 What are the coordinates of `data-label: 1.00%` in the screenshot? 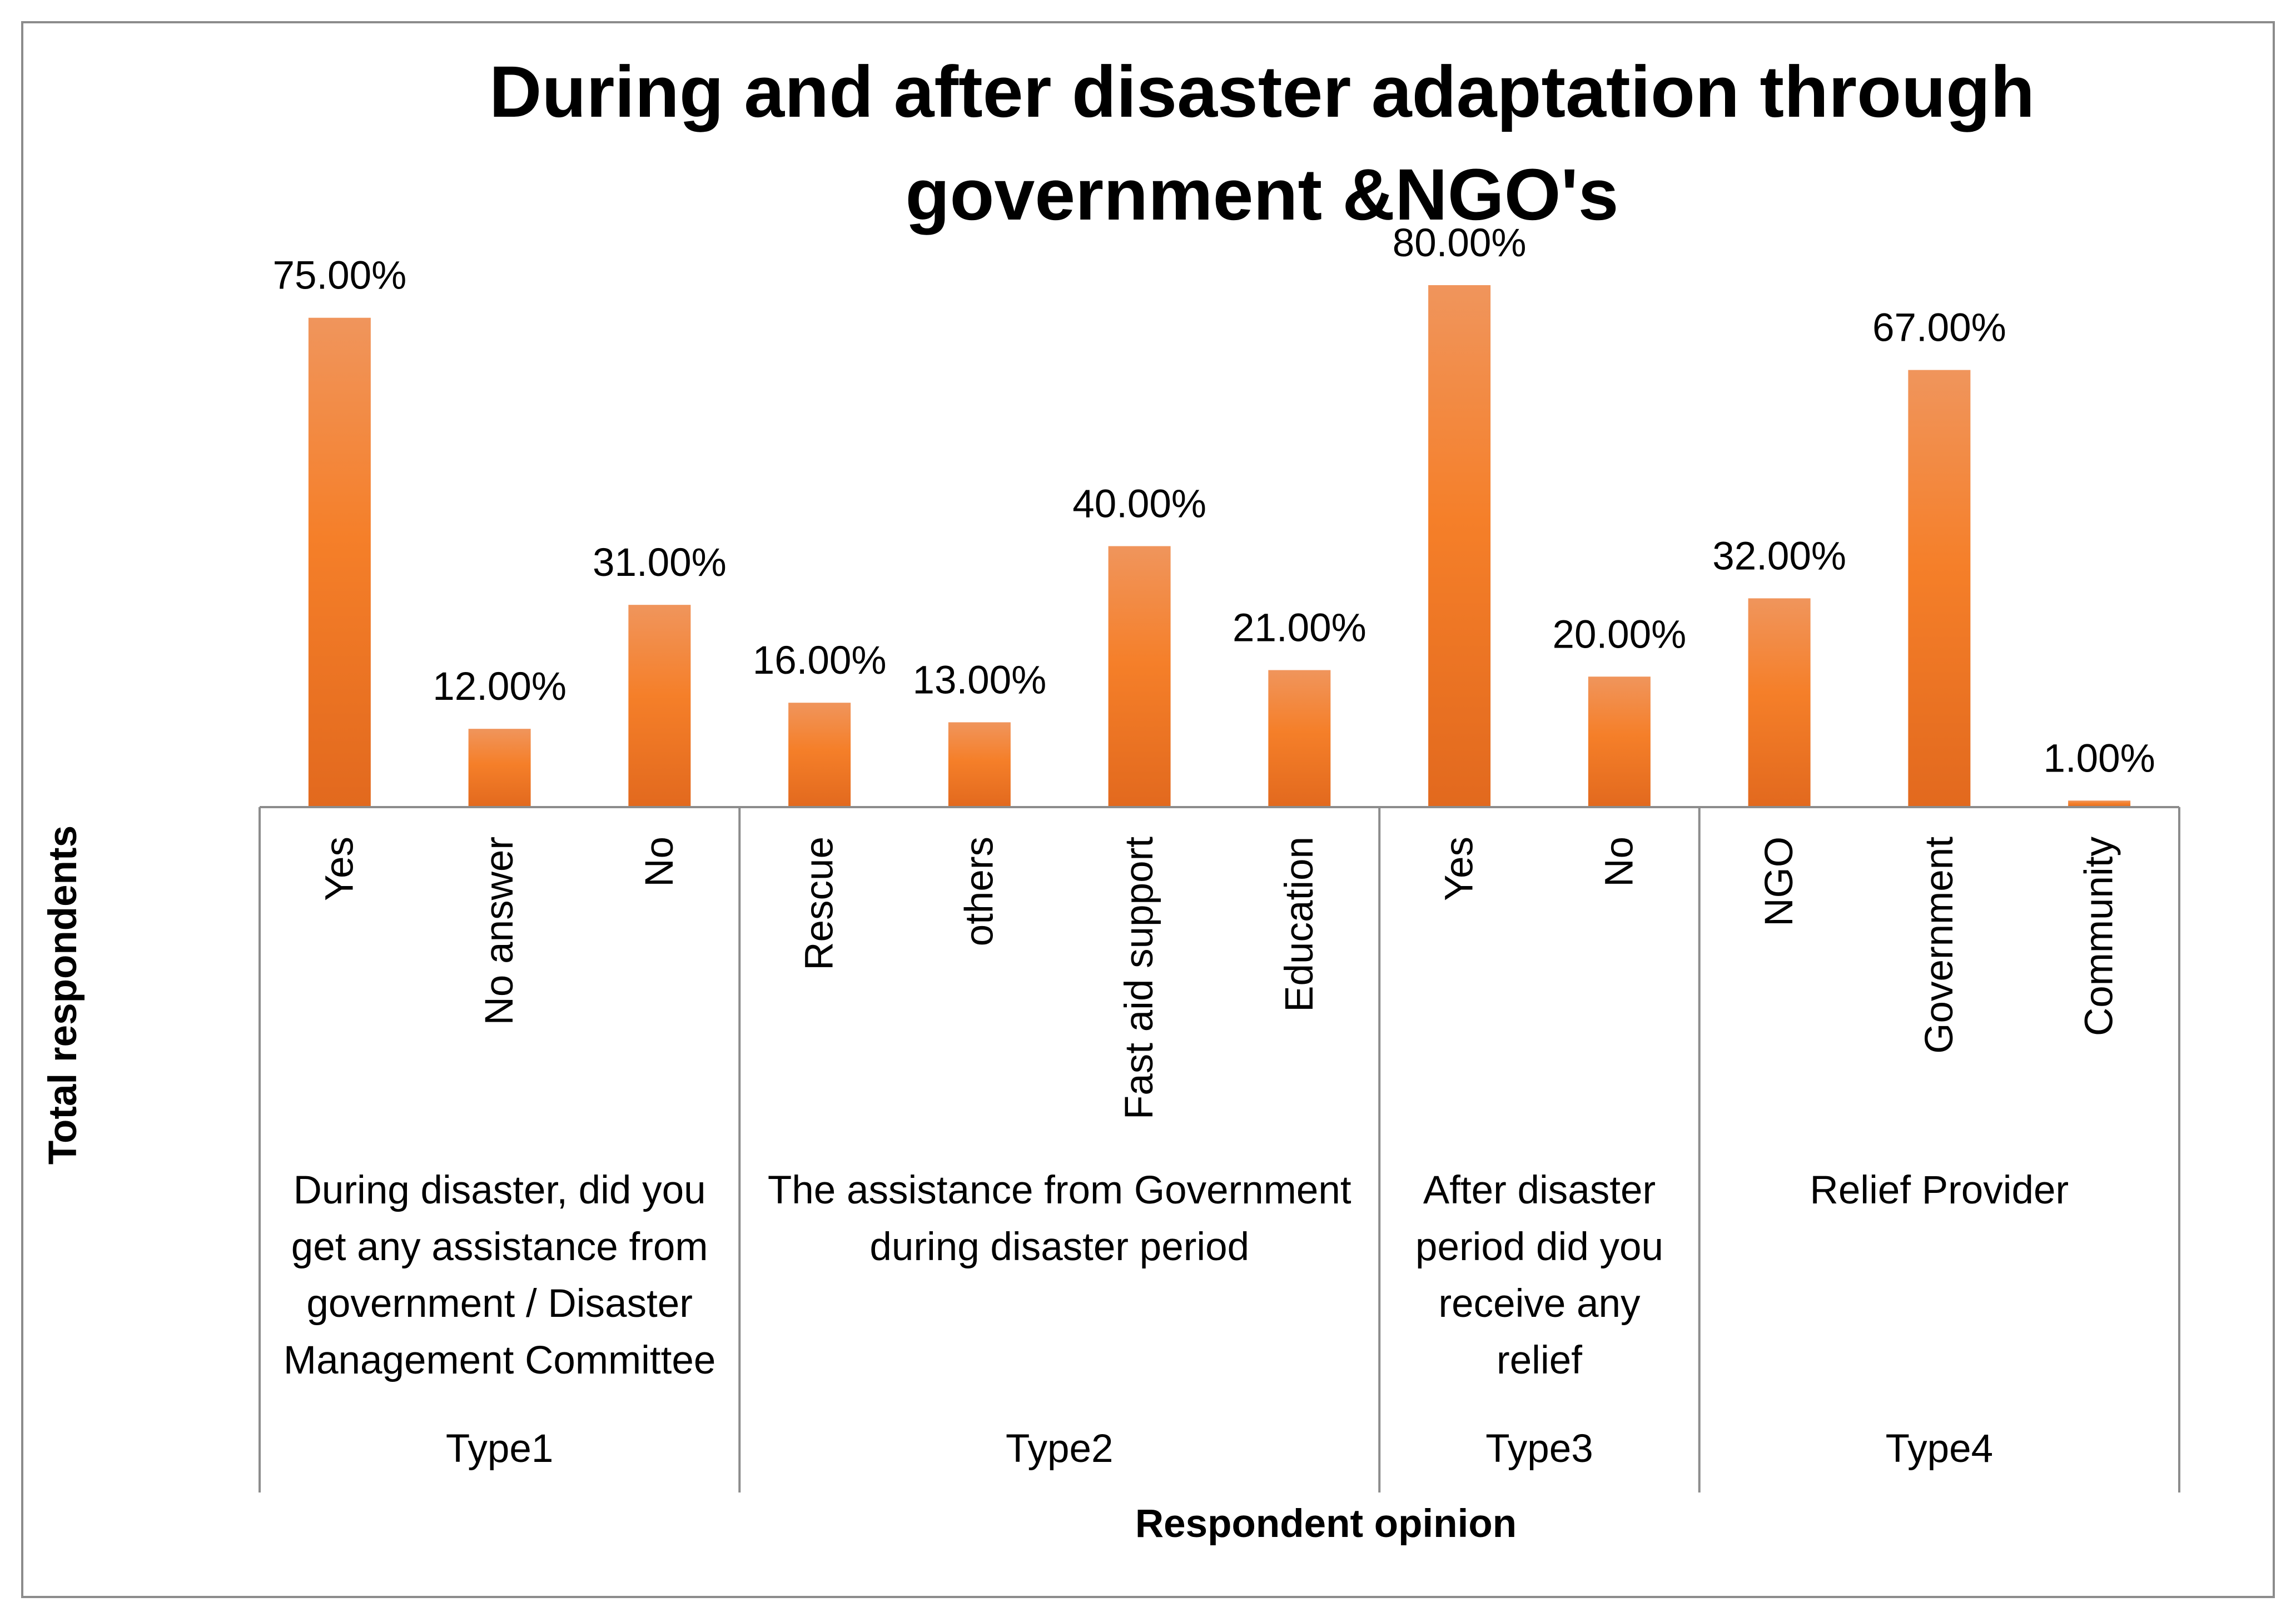 It's located at (2099, 758).